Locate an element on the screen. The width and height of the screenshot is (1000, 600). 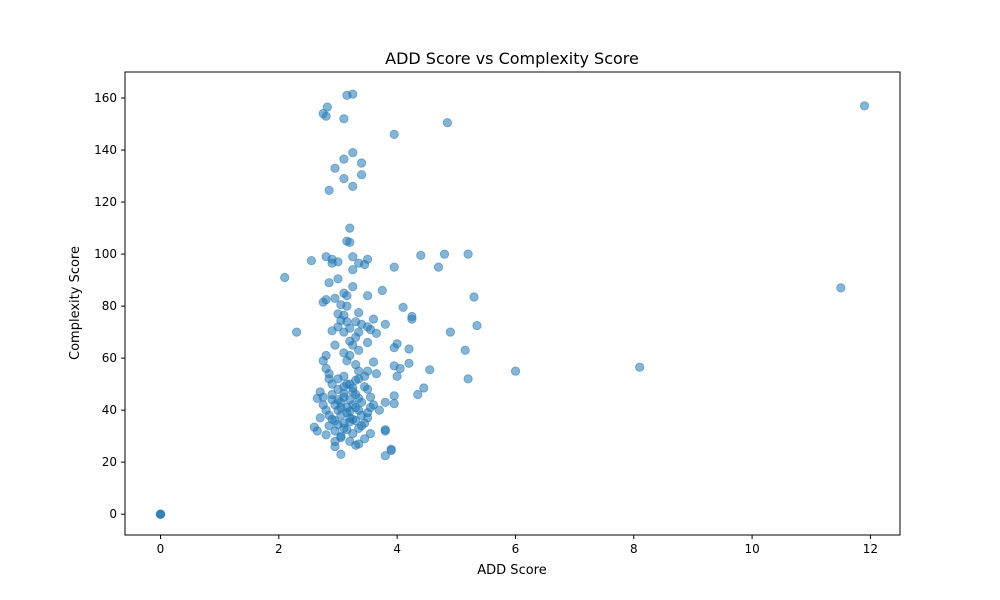
y-tick-label: 60 is located at coordinates (109, 358).